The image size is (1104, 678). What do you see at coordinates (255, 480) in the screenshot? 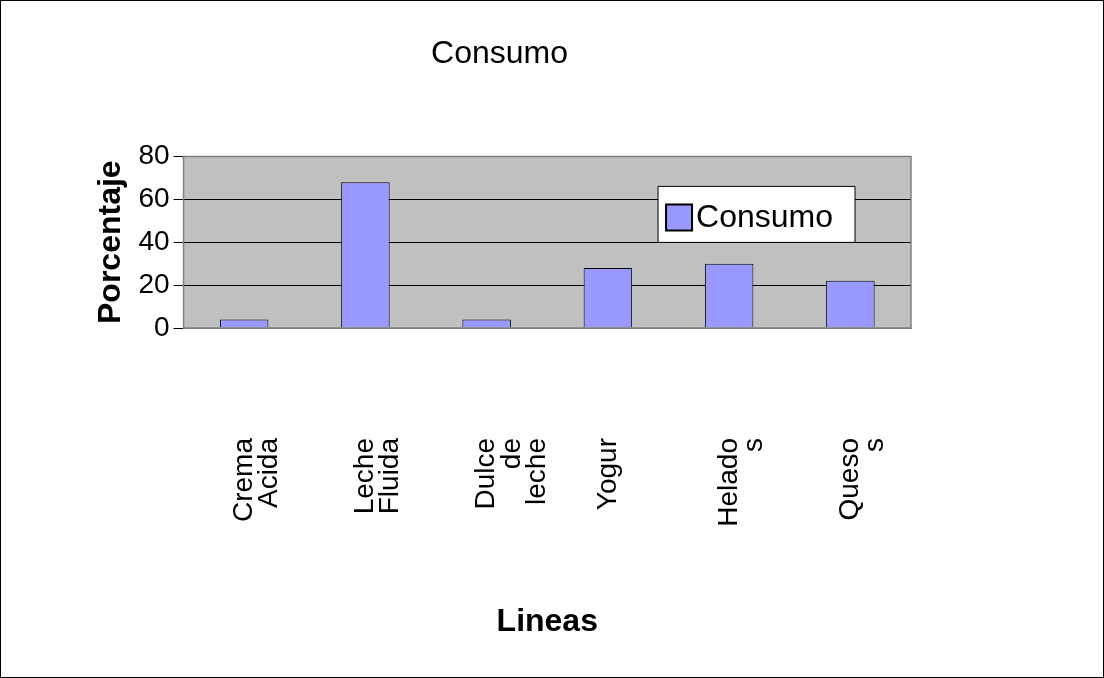
I see `x-tick-label: Crema Acida` at bounding box center [255, 480].